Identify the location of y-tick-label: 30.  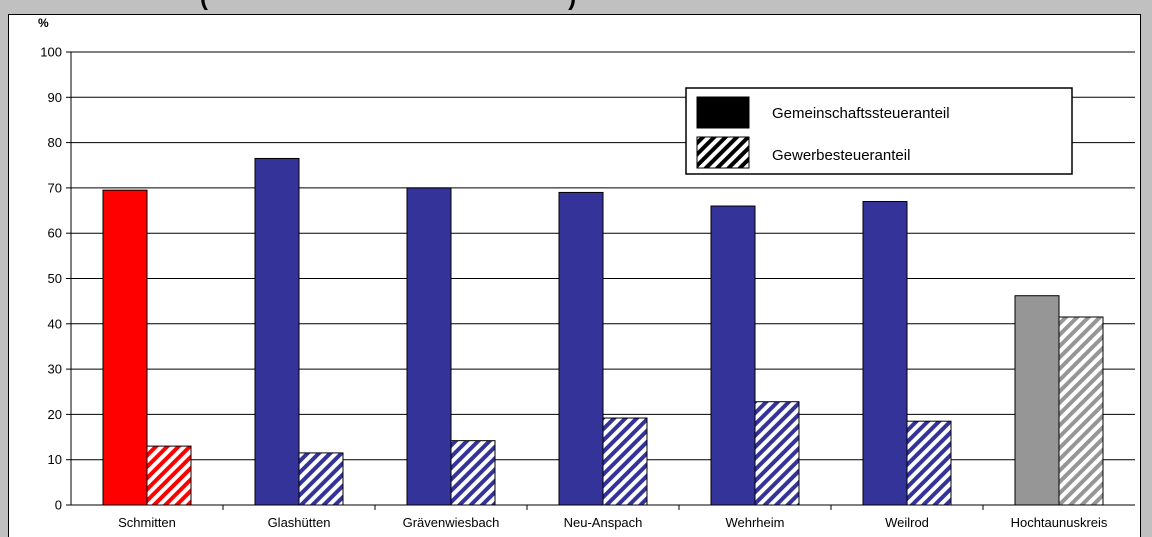
(55, 369).